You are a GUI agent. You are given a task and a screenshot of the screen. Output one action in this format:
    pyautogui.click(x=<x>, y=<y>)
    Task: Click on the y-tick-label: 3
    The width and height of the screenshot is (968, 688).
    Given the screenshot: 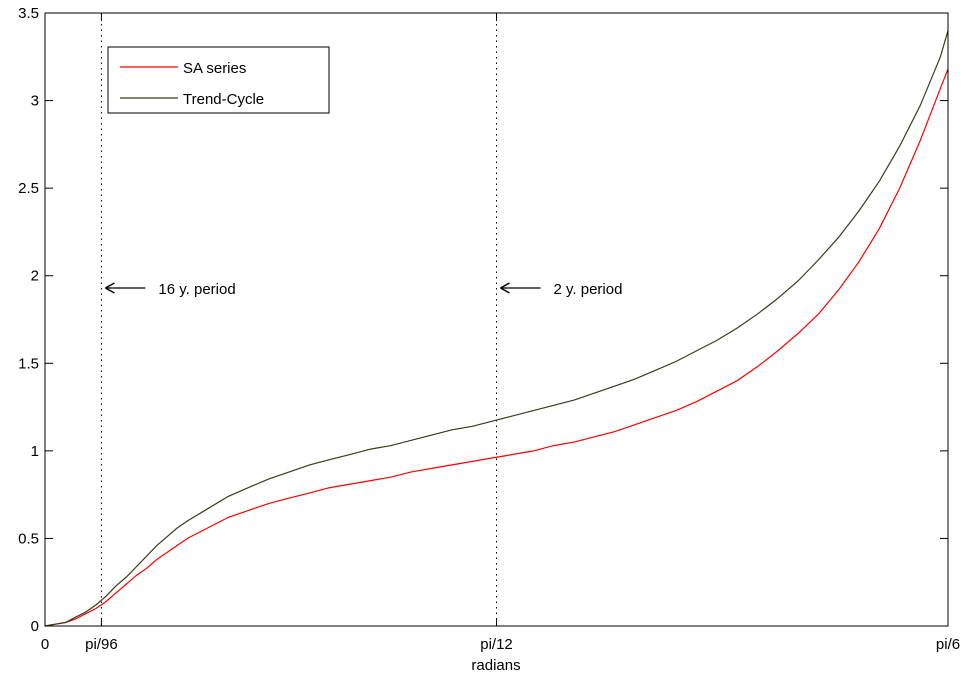 What is the action you would take?
    pyautogui.click(x=35, y=101)
    